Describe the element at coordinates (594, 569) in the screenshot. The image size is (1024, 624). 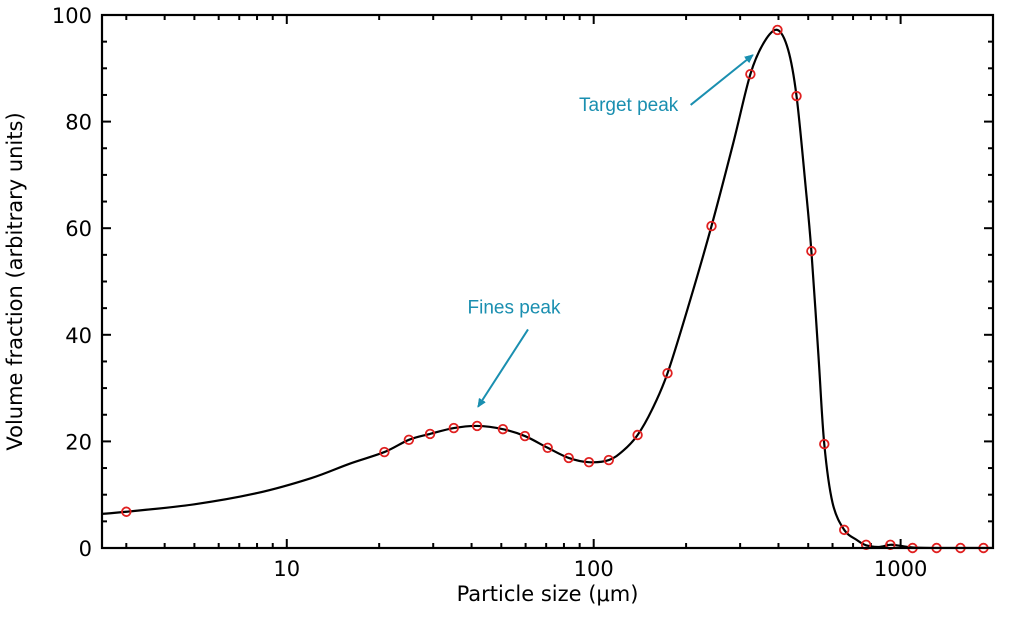
I see `x-tick-label: 100` at that location.